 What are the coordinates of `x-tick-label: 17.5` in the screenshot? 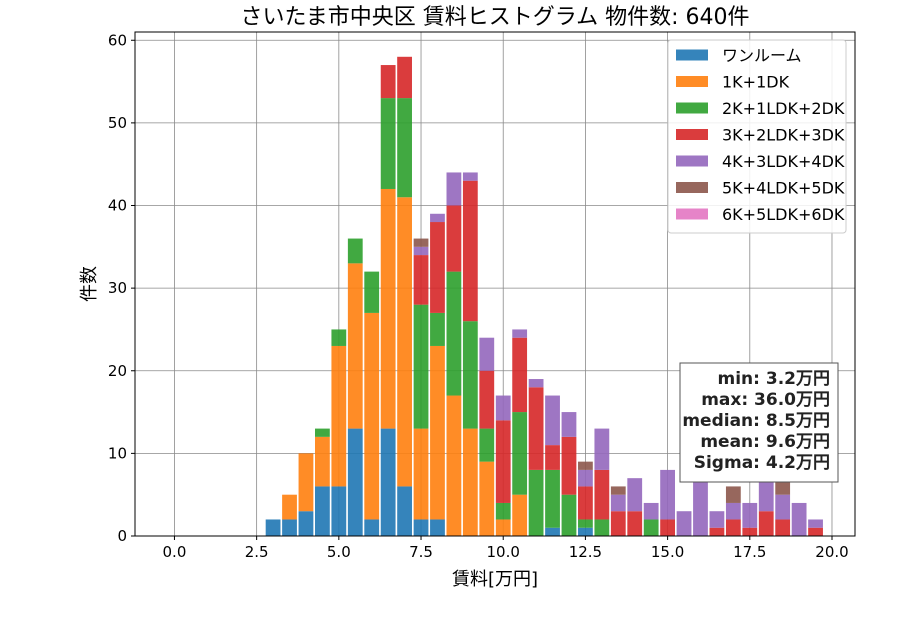 It's located at (749, 552).